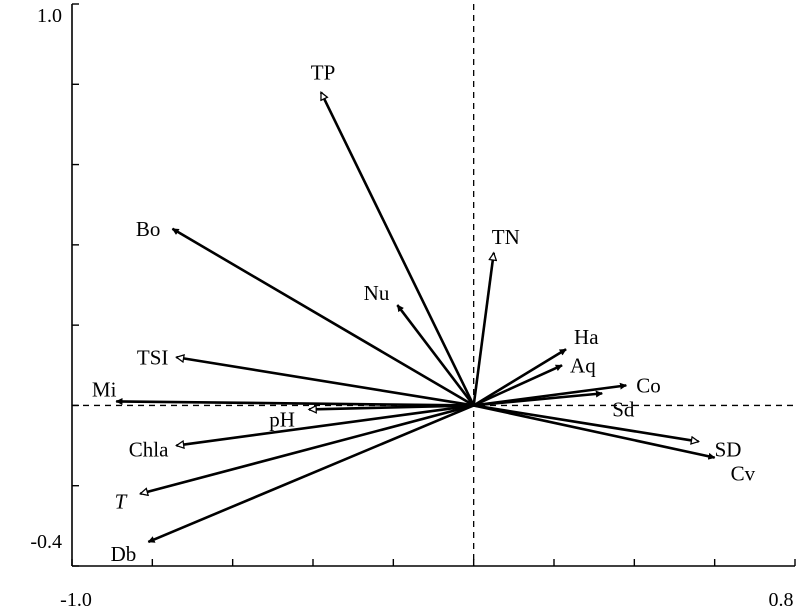  What do you see at coordinates (586, 337) in the screenshot?
I see `species-label-ha: Ha` at bounding box center [586, 337].